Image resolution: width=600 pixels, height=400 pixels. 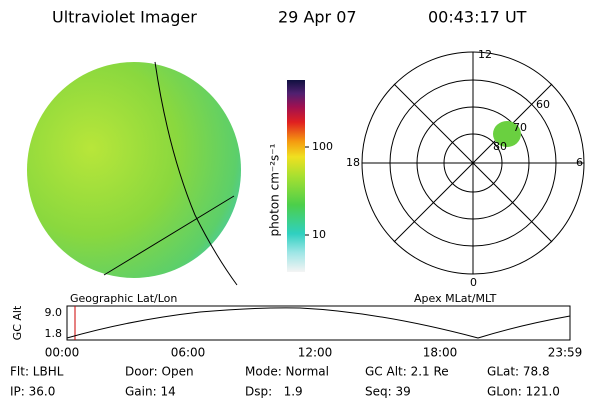 What do you see at coordinates (543, 104) in the screenshot?
I see `mlat-label: 60` at bounding box center [543, 104].